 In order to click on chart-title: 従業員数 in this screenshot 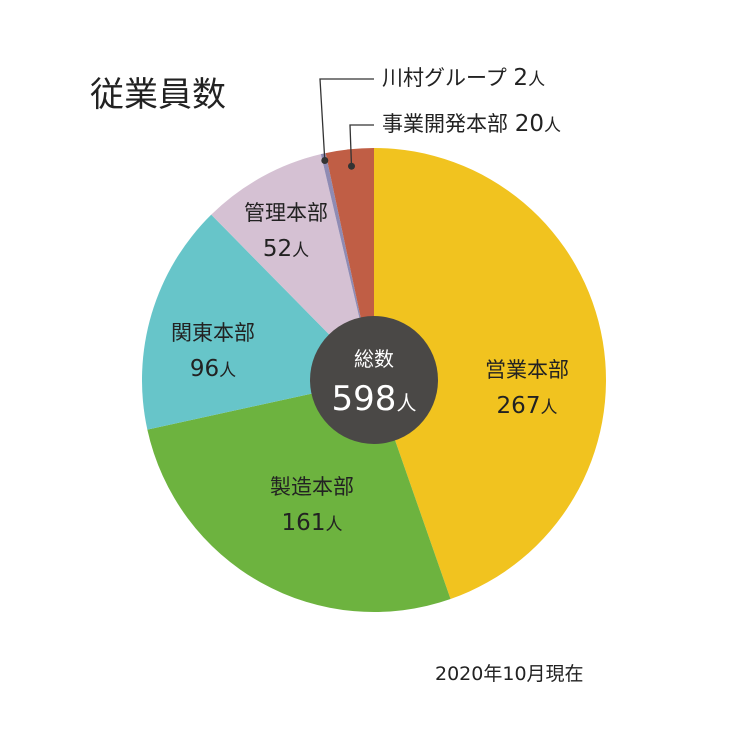, I will do `click(158, 95)`.